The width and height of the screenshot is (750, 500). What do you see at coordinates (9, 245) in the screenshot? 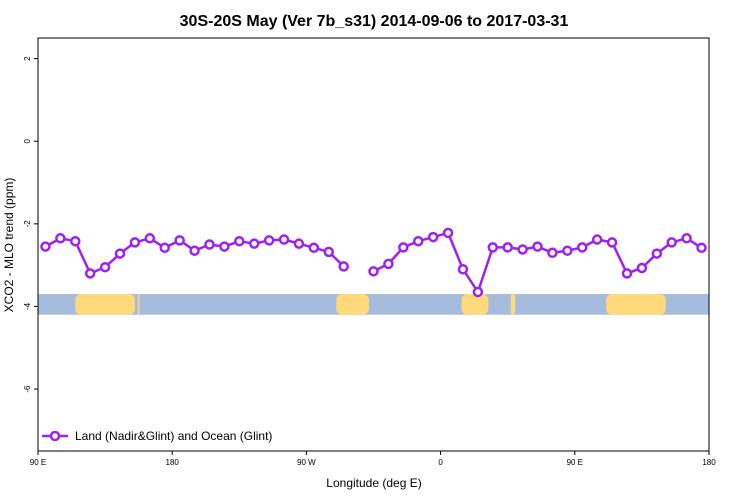
I see `y-axis-label: XCO2 - MLO trend (ppm)` at bounding box center [9, 245].